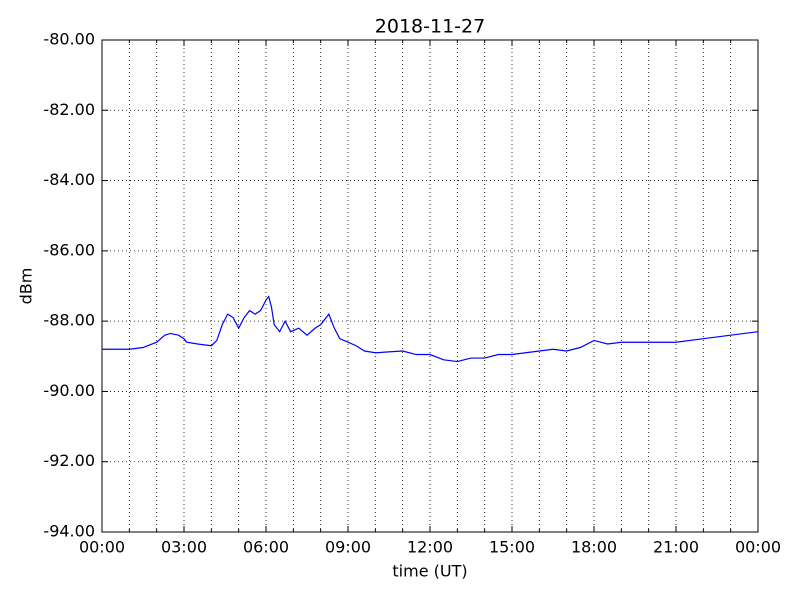 This screenshot has width=800, height=600. Describe the element at coordinates (69, 109) in the screenshot. I see `y-tick-label: -82.00` at that location.